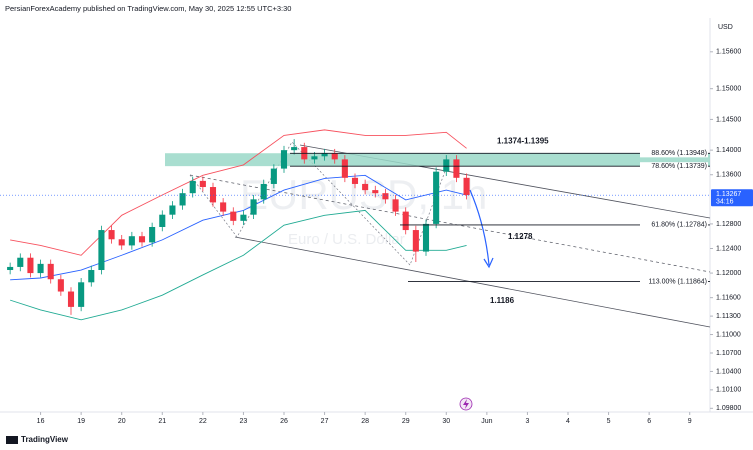 This screenshot has width=753, height=450. Describe the element at coordinates (725, 202) in the screenshot. I see `countdown: 34:16` at that location.